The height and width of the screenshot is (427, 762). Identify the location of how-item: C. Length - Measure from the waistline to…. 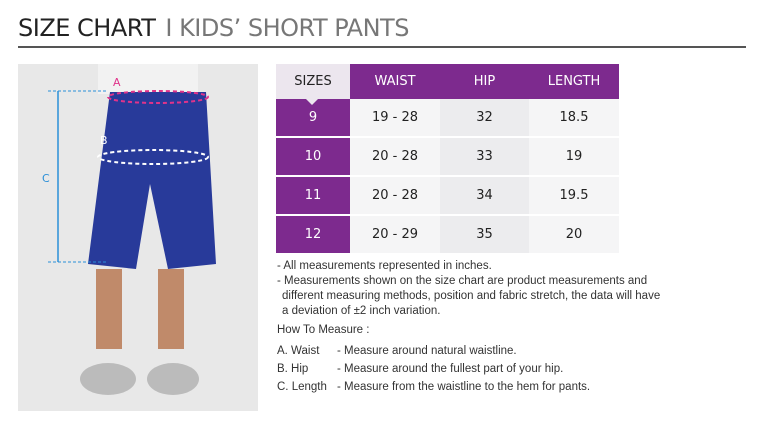
(434, 387).